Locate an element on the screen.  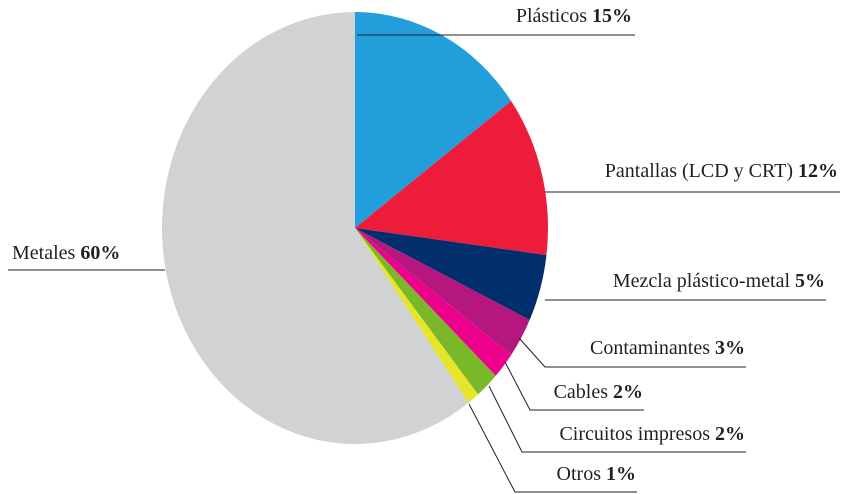
slice-value: 1% is located at coordinates (621, 474).